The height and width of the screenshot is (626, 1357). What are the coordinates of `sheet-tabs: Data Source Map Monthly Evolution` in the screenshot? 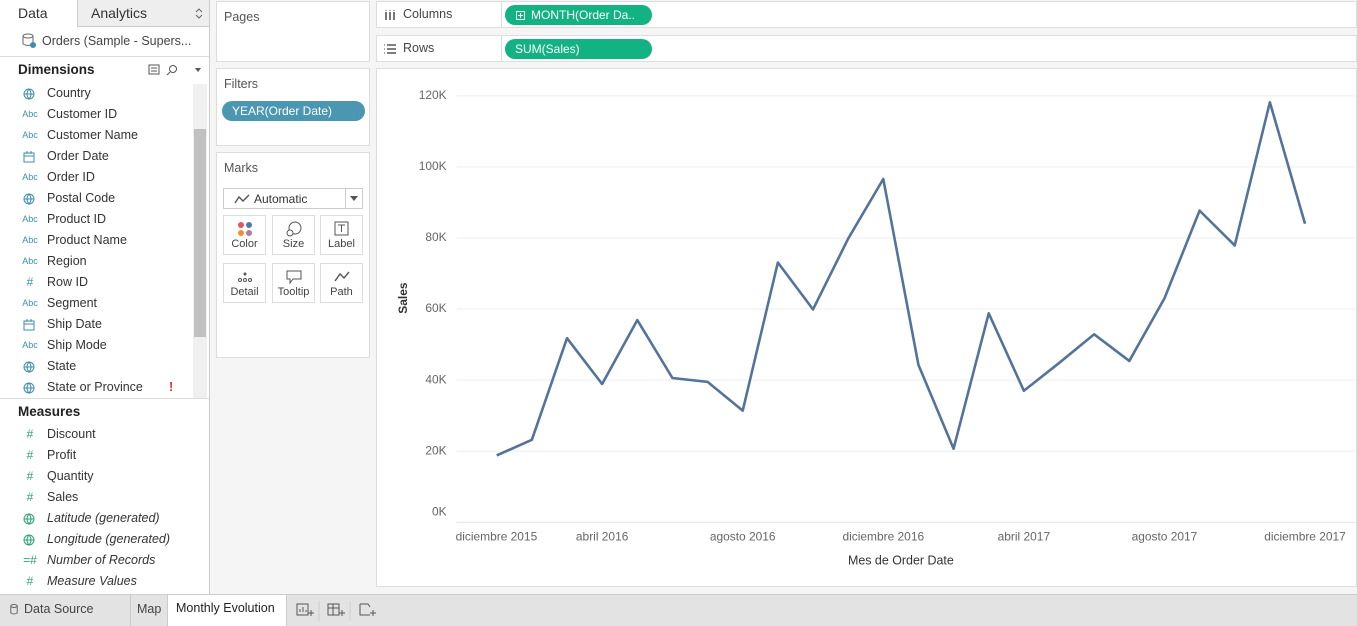 It's located at (678, 610).